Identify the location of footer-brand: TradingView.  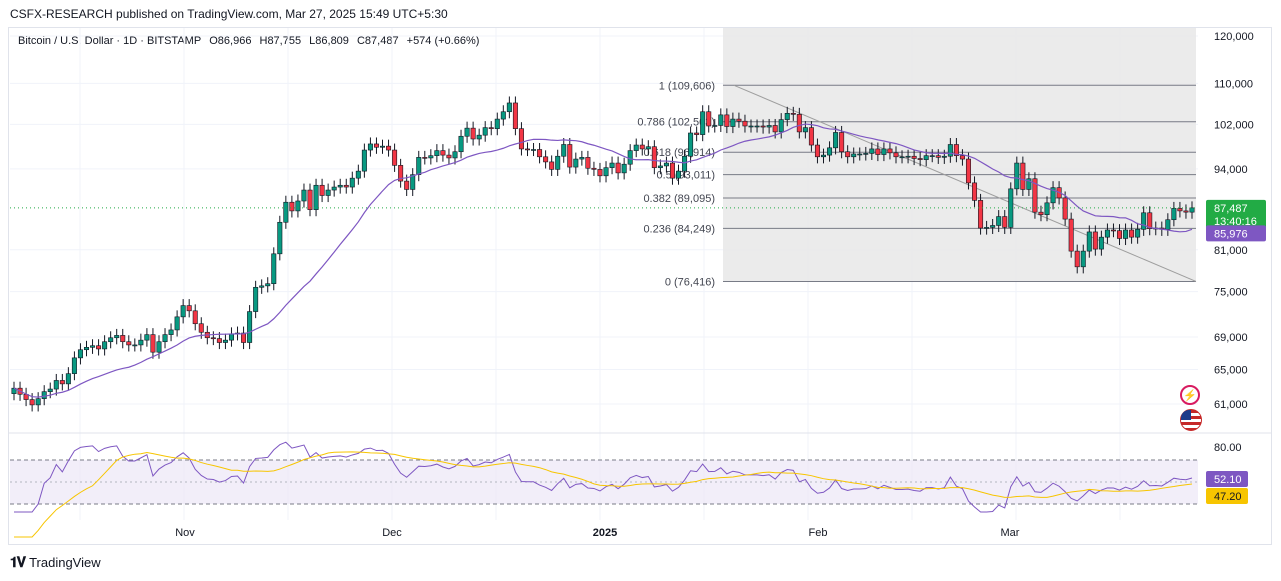
(65, 562).